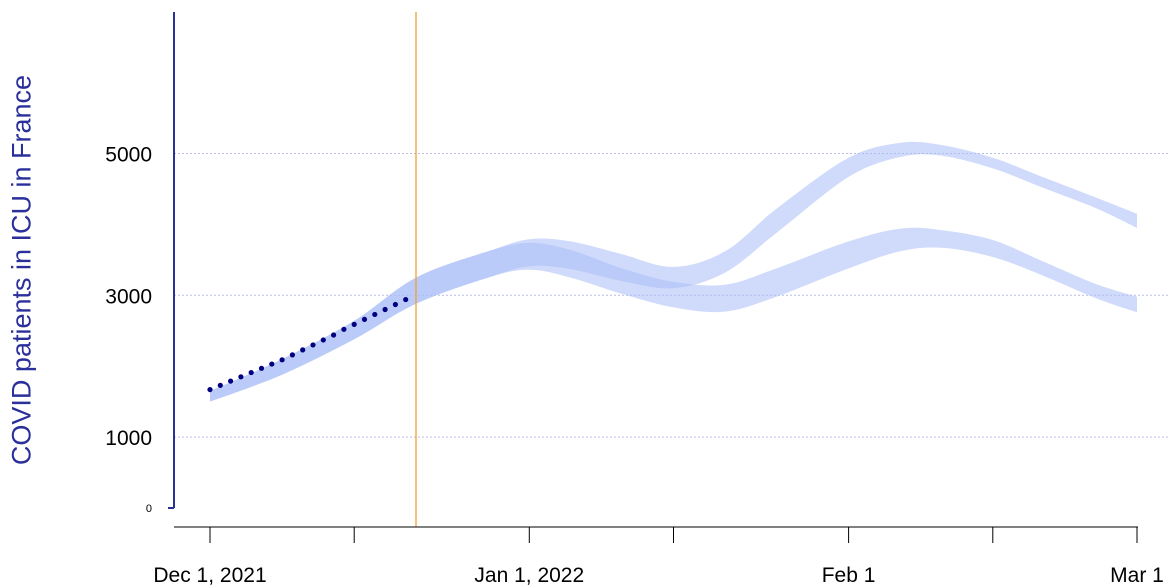 The image size is (1175, 587). What do you see at coordinates (128, 438) in the screenshot?
I see `y-tick-label: 1000` at bounding box center [128, 438].